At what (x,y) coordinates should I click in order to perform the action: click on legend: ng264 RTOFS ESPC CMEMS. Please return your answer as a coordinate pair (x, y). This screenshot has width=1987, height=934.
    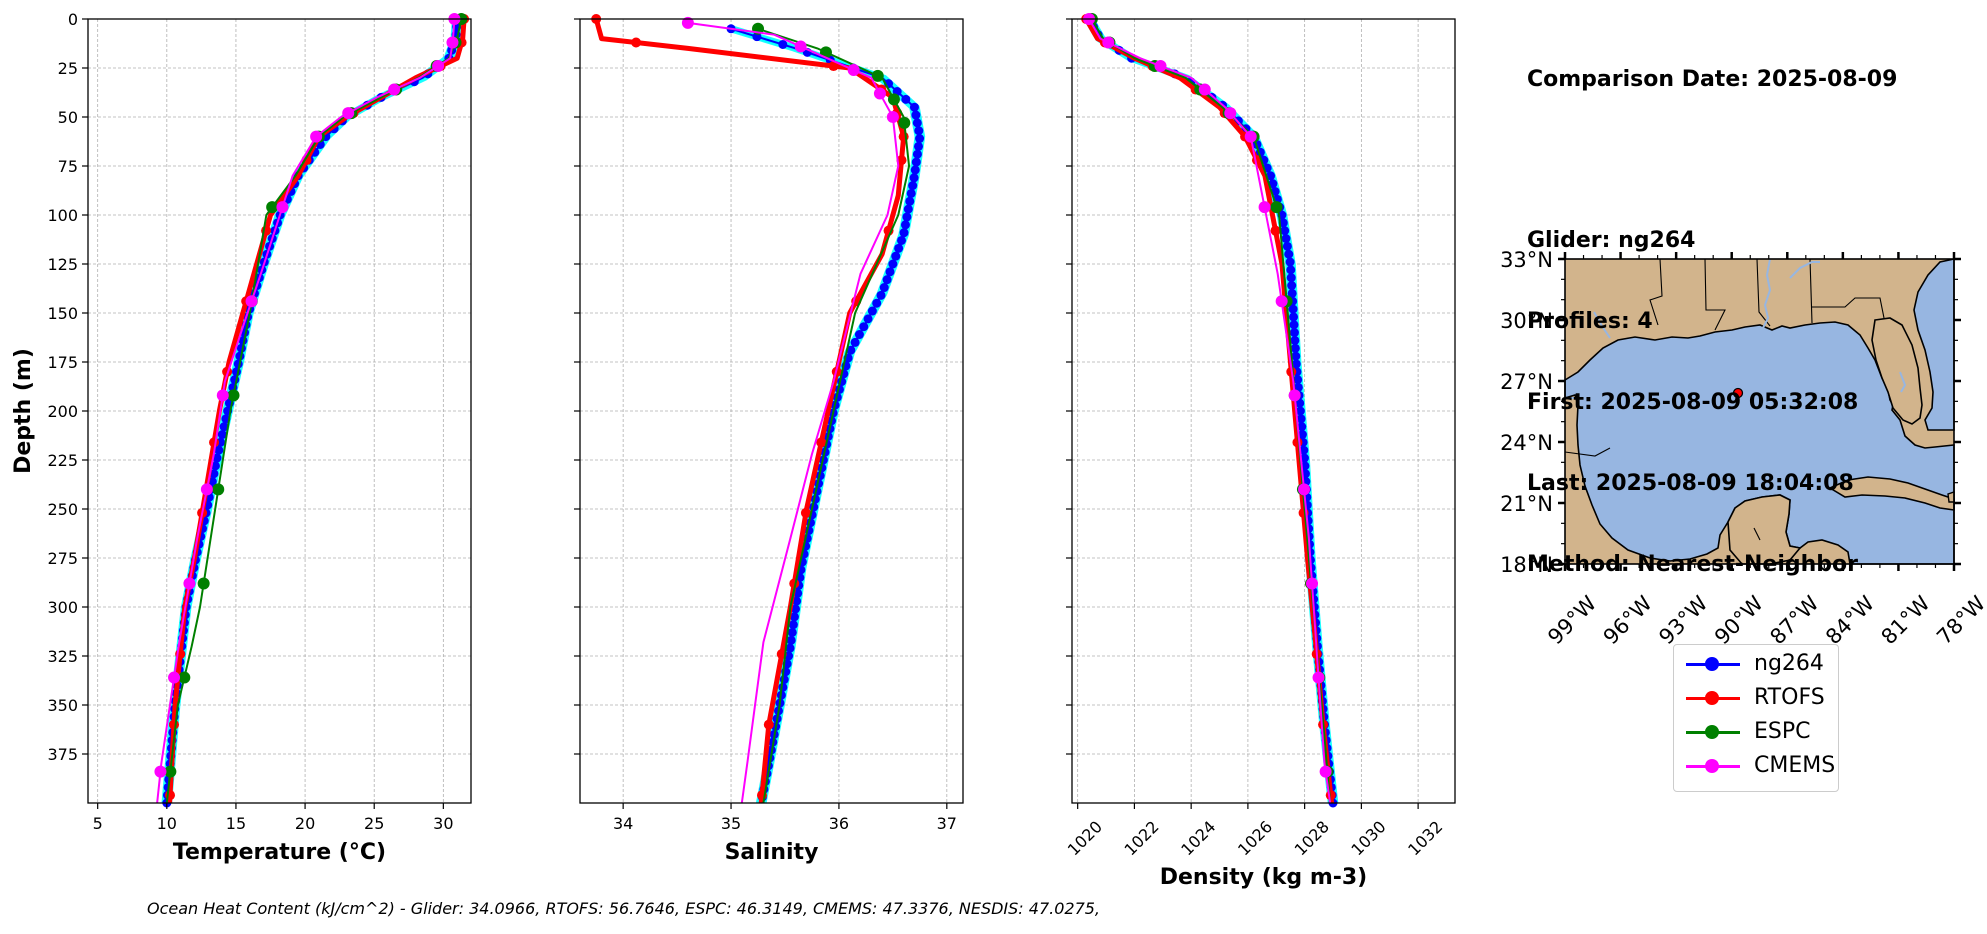
    Looking at the image, I should click on (1756, 718).